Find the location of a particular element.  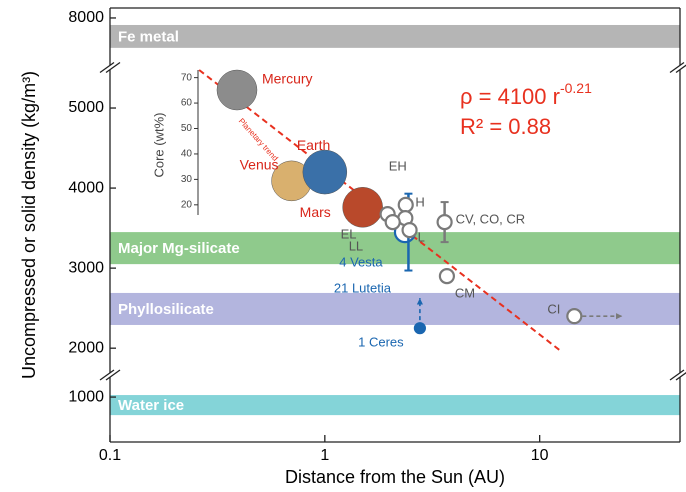

arrow-right-head is located at coordinates (619, 316).